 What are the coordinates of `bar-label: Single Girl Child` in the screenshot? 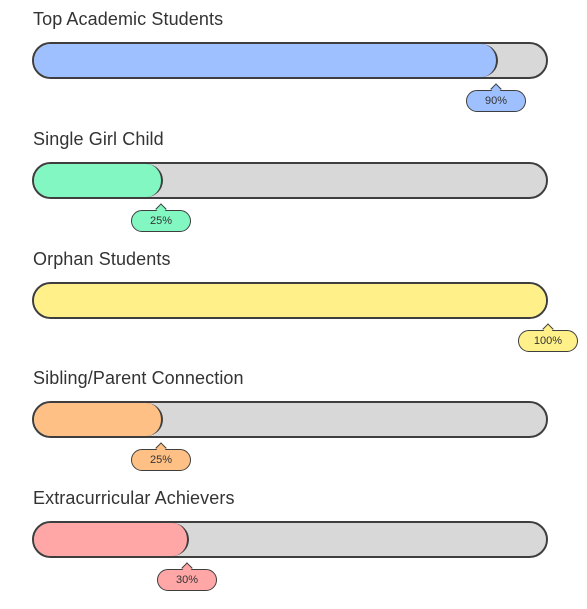 It's located at (98, 139).